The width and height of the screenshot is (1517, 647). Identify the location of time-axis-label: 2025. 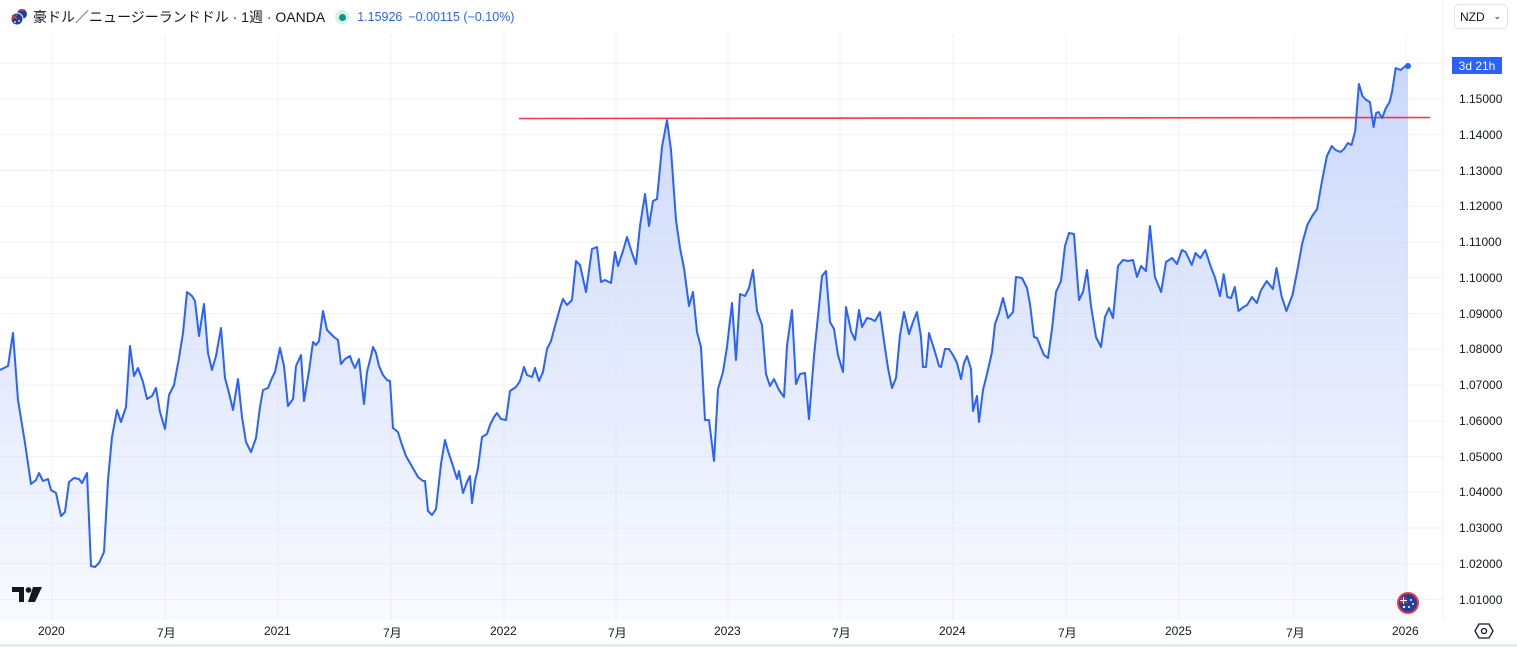
(1178, 631).